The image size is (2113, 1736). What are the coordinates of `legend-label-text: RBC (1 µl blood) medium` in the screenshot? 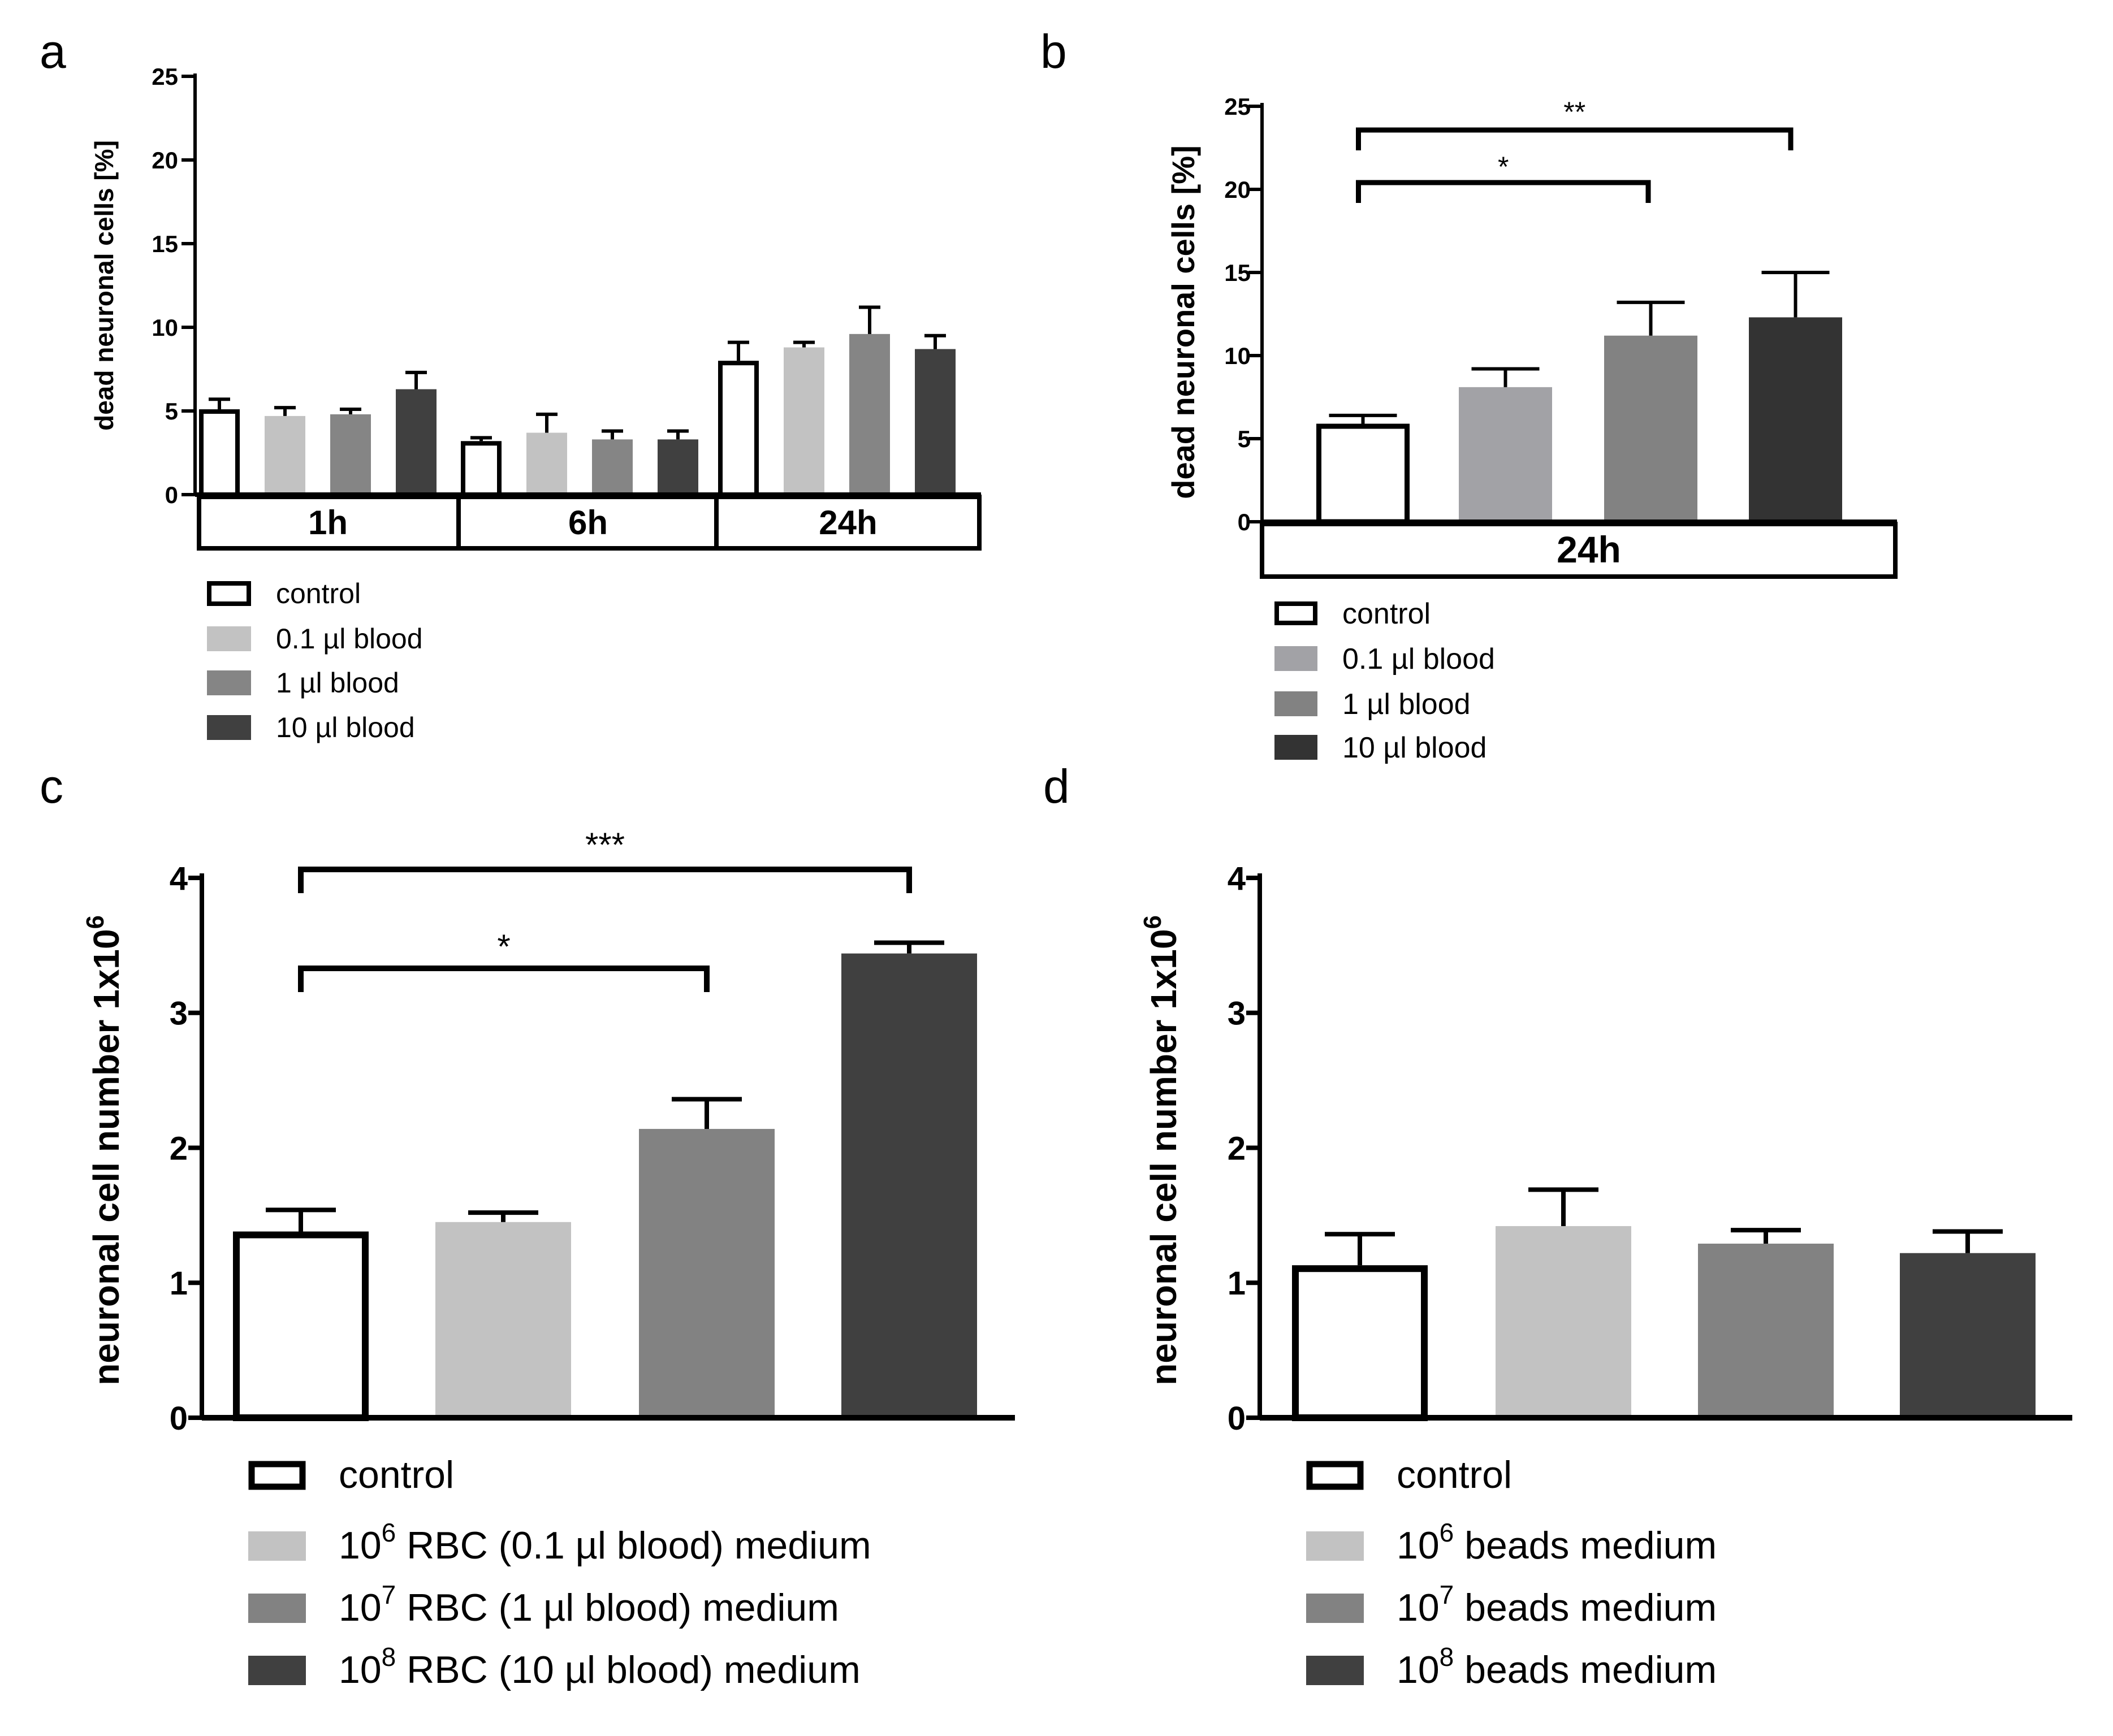 It's located at (617, 1607).